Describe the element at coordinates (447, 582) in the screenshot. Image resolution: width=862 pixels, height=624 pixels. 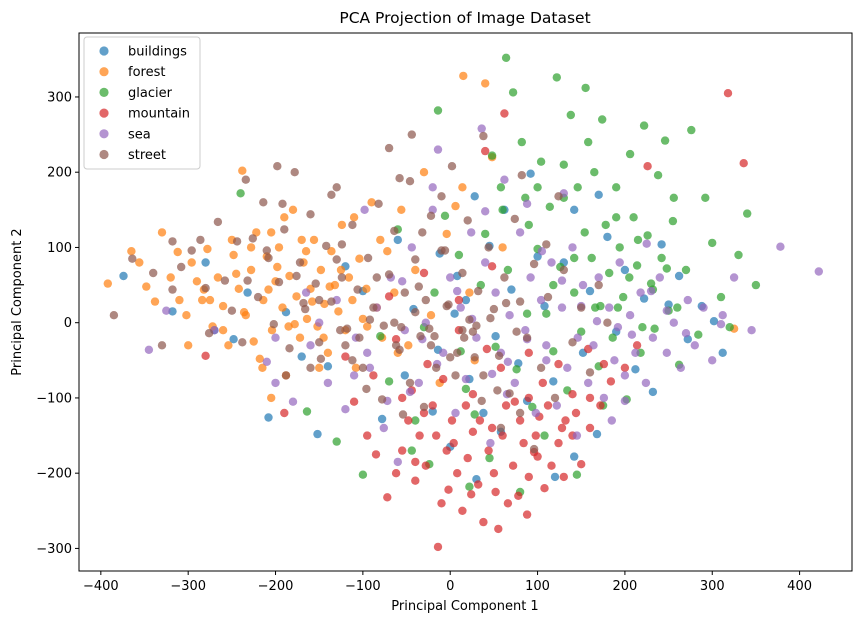
I see `x-axis-ticks: −400 −300 −200 −100 0 100 200 300 400` at that location.